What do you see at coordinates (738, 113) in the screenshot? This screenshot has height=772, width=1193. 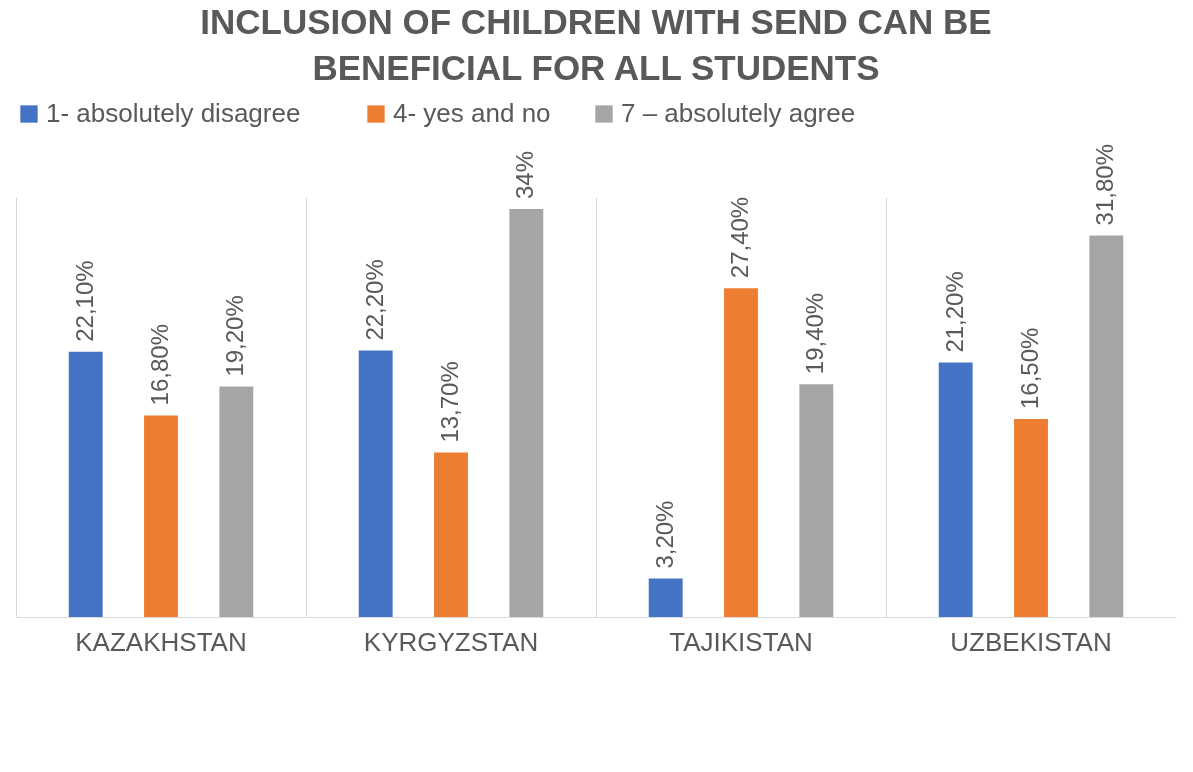 I see `legend-label: 7 – absolutely agree` at bounding box center [738, 113].